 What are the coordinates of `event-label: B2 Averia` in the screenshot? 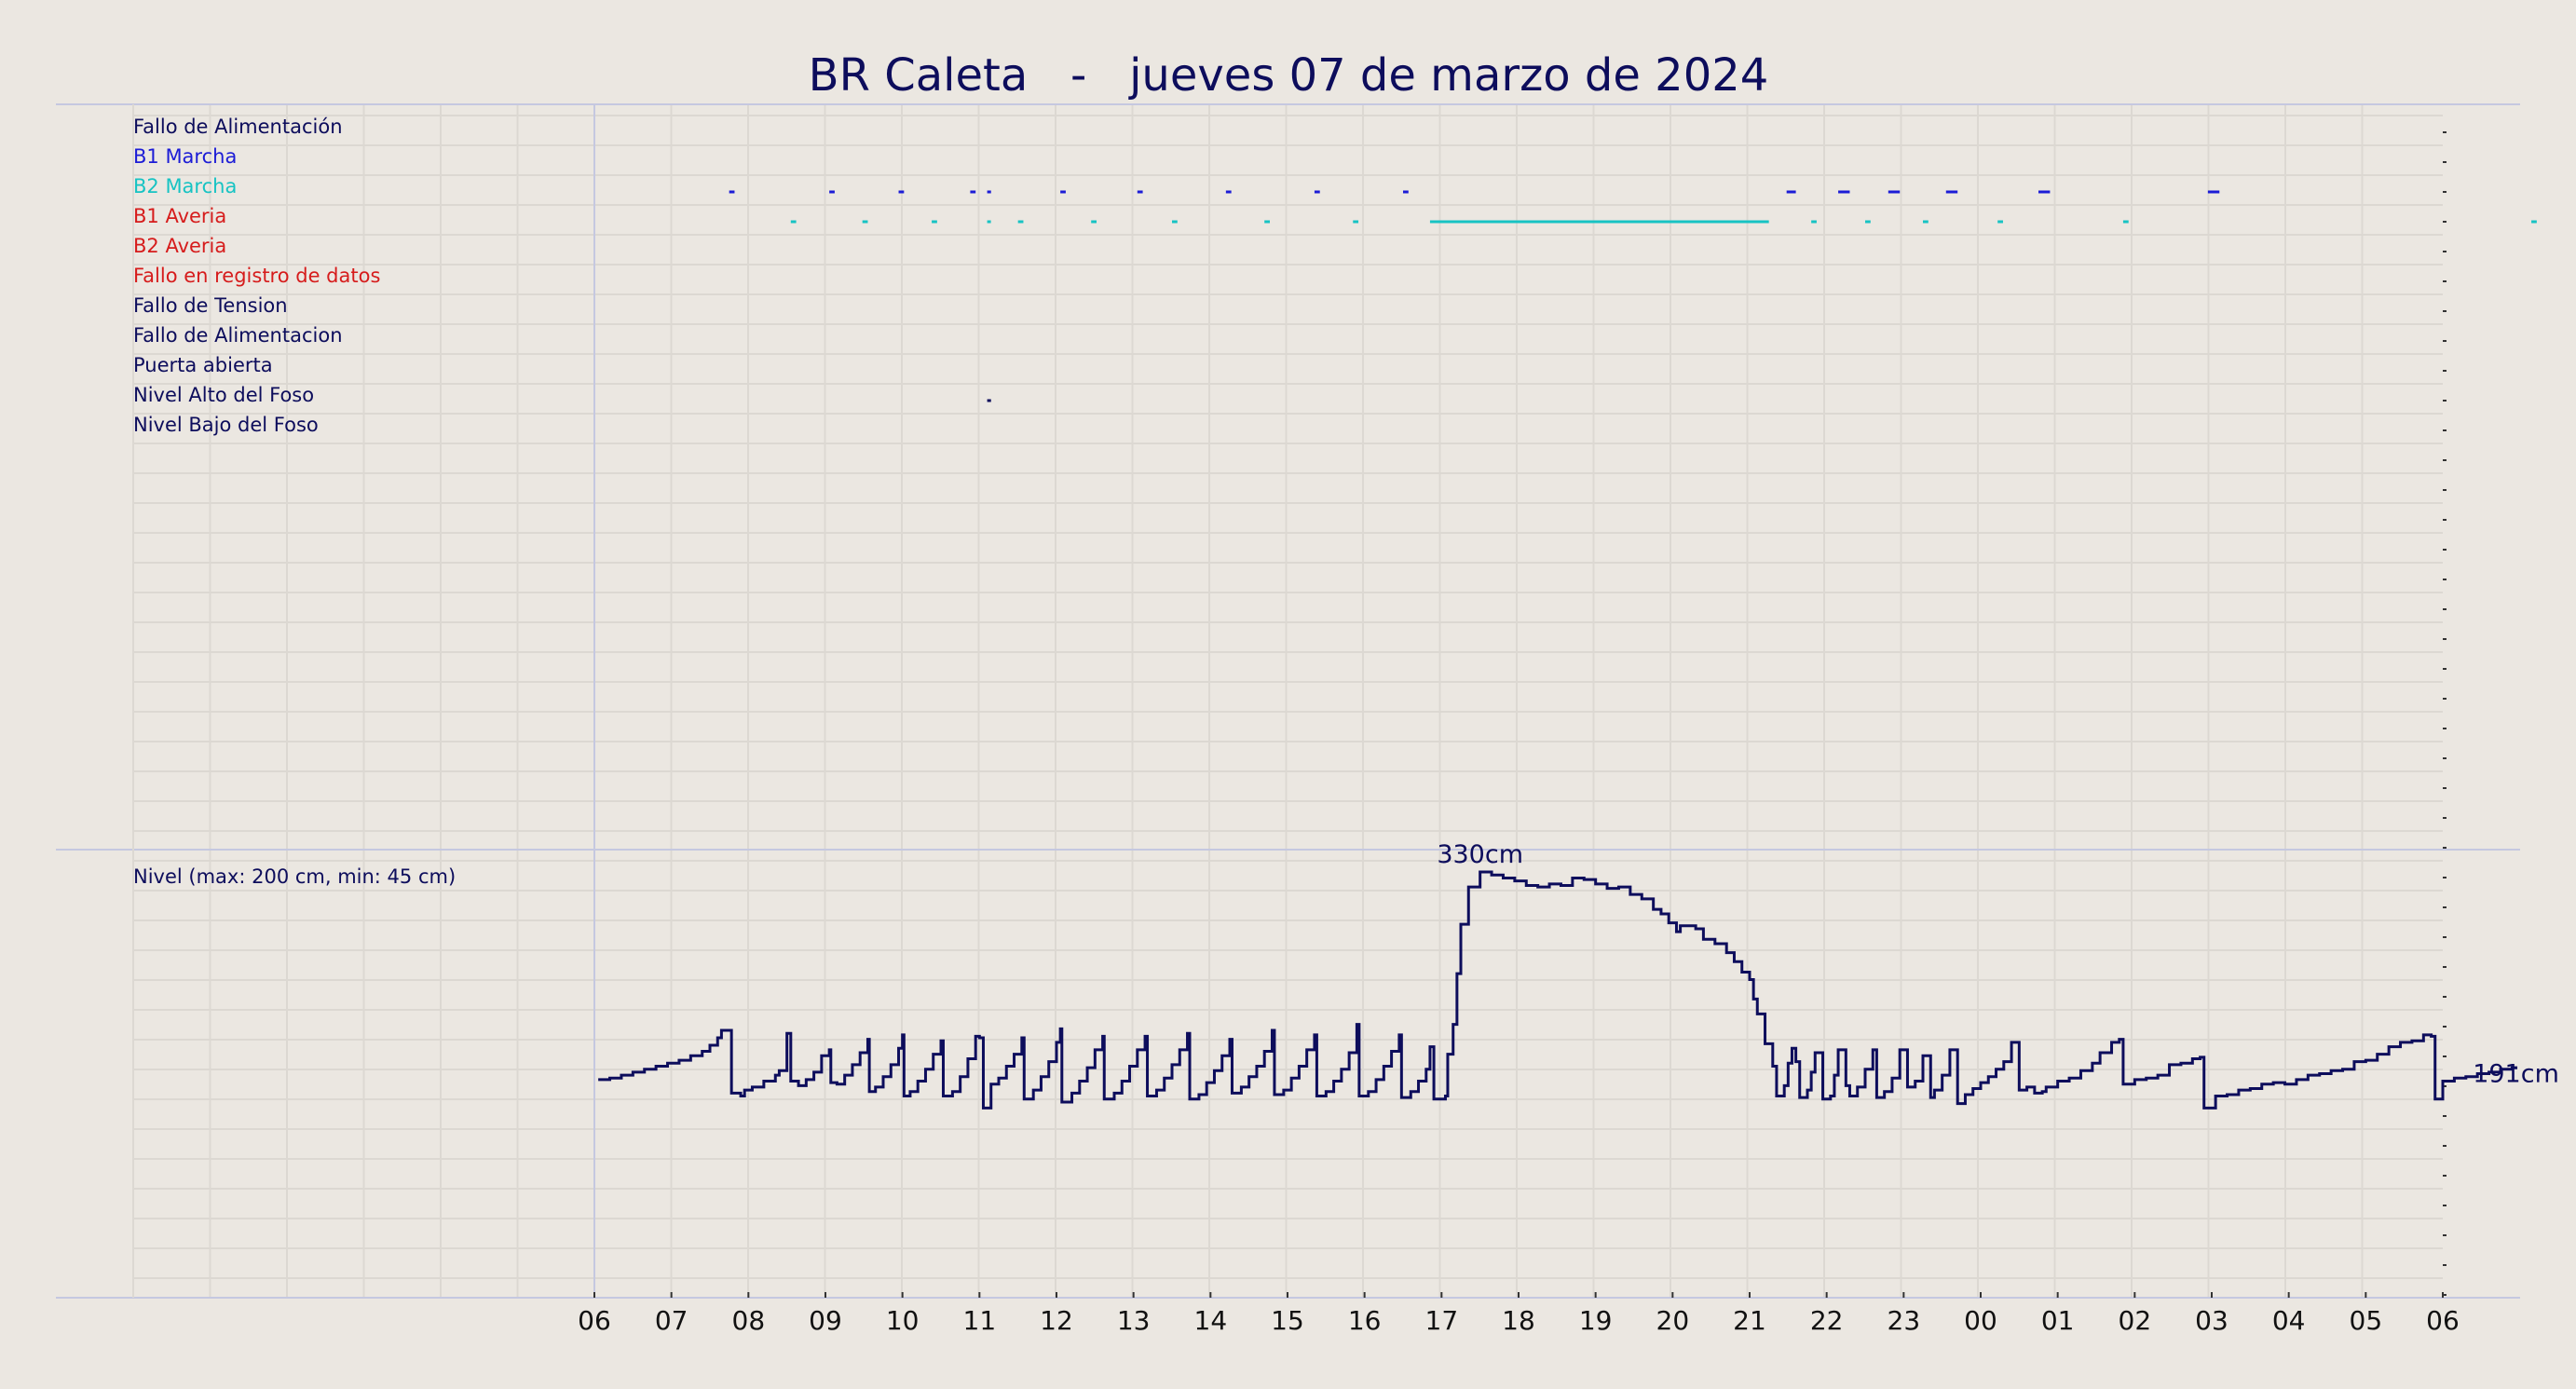 It's located at (179, 246).